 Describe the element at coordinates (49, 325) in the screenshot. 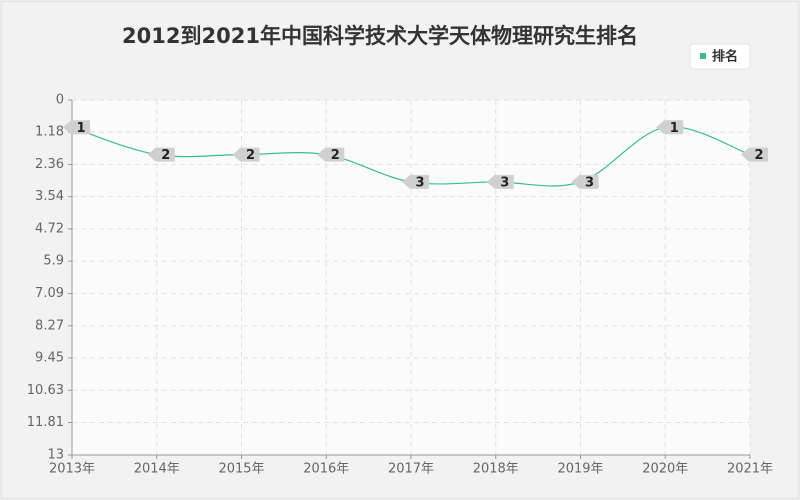

I see `y-tick-label: 8.27` at that location.